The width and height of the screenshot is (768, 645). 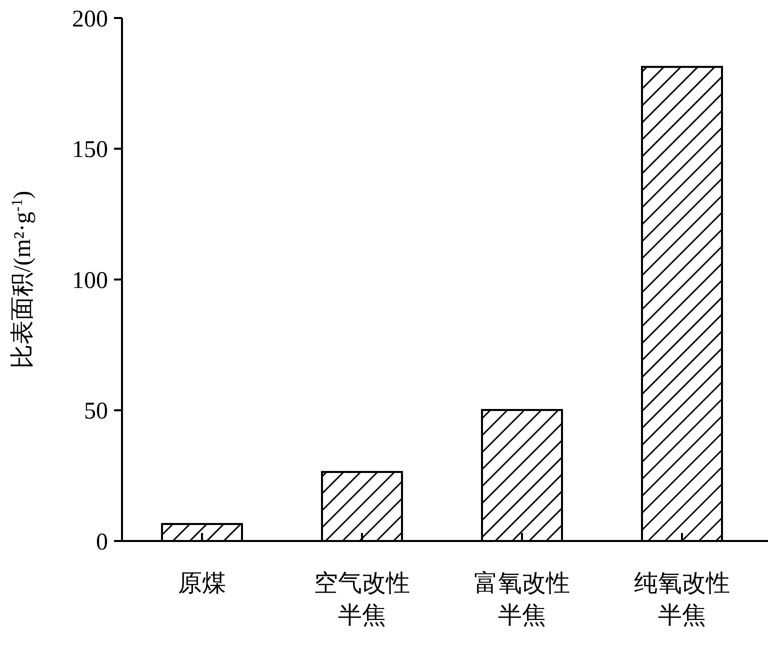 I want to click on x-tick-label: 空气改性半焦, so click(x=362, y=599).